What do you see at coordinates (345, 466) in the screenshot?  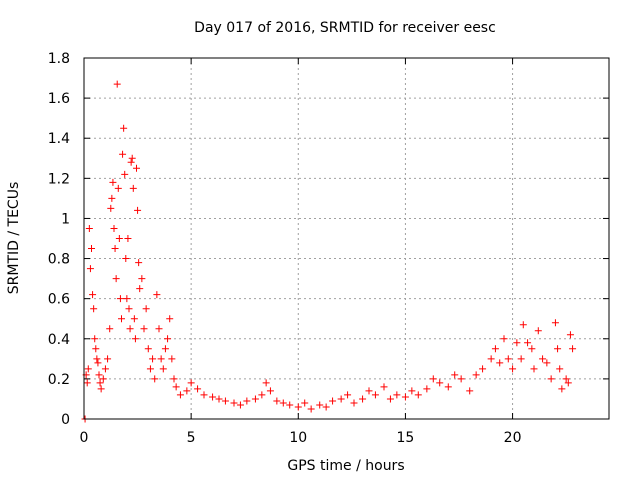 I see `x-axis-label: GPS time / hours` at bounding box center [345, 466].